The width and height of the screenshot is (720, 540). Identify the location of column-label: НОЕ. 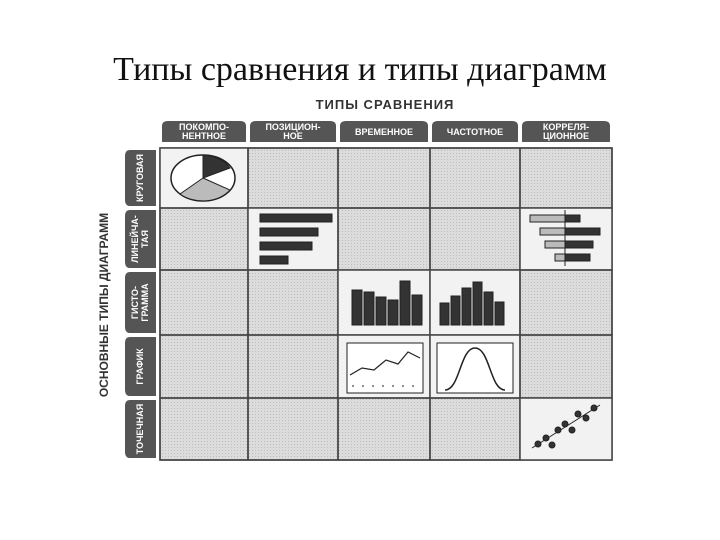
(293, 136).